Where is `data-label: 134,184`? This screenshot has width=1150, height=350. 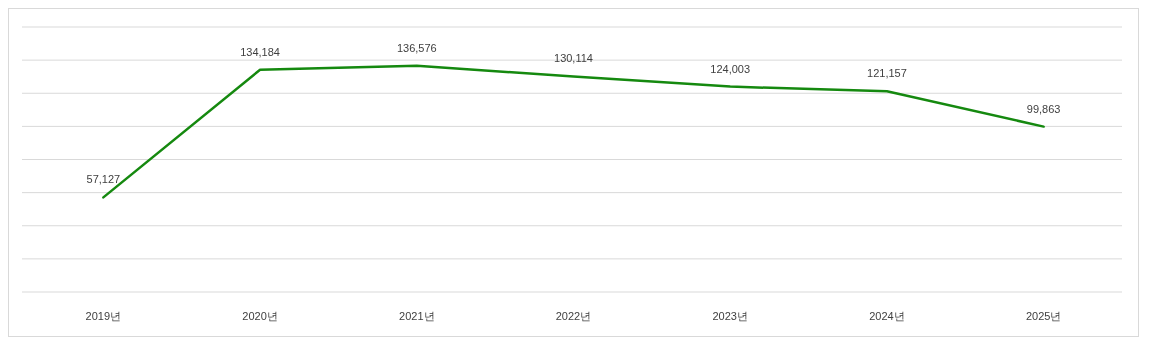
data-label: 134,184 is located at coordinates (260, 51).